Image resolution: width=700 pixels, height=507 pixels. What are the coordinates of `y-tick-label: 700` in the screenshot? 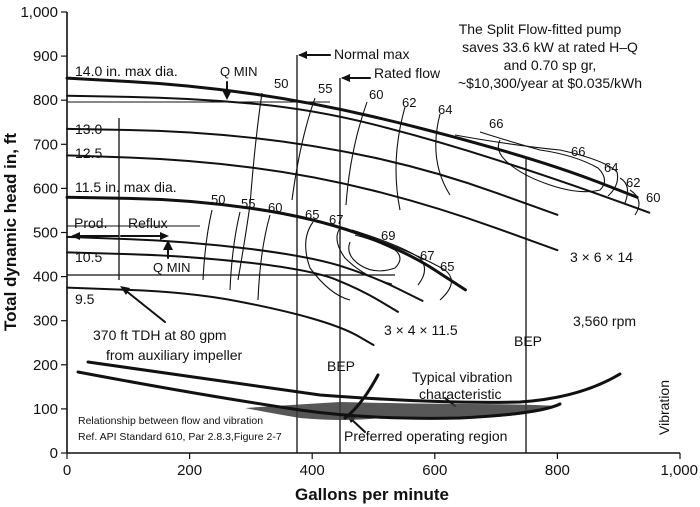 It's located at (45, 144).